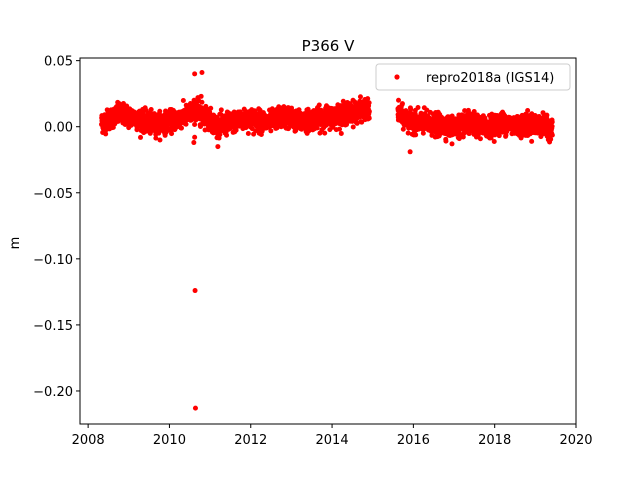 The width and height of the screenshot is (640, 480). What do you see at coordinates (58, 62) in the screenshot?
I see `y-tick-label: 0.05` at bounding box center [58, 62].